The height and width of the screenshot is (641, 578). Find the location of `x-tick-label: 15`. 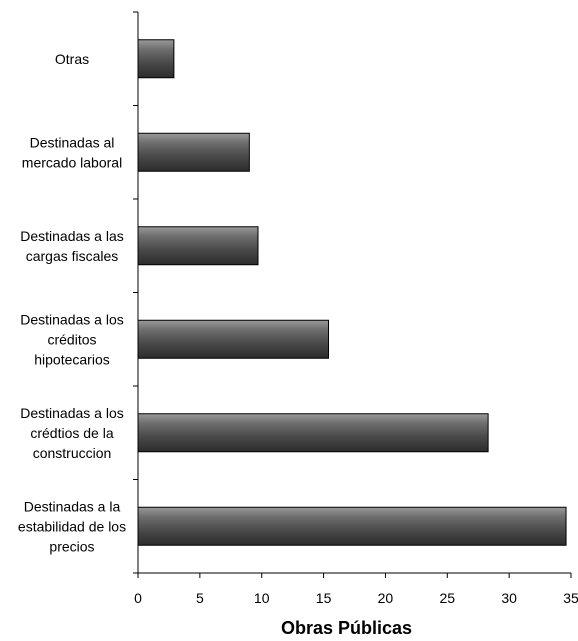

x-tick-label: 15 is located at coordinates (324, 598).